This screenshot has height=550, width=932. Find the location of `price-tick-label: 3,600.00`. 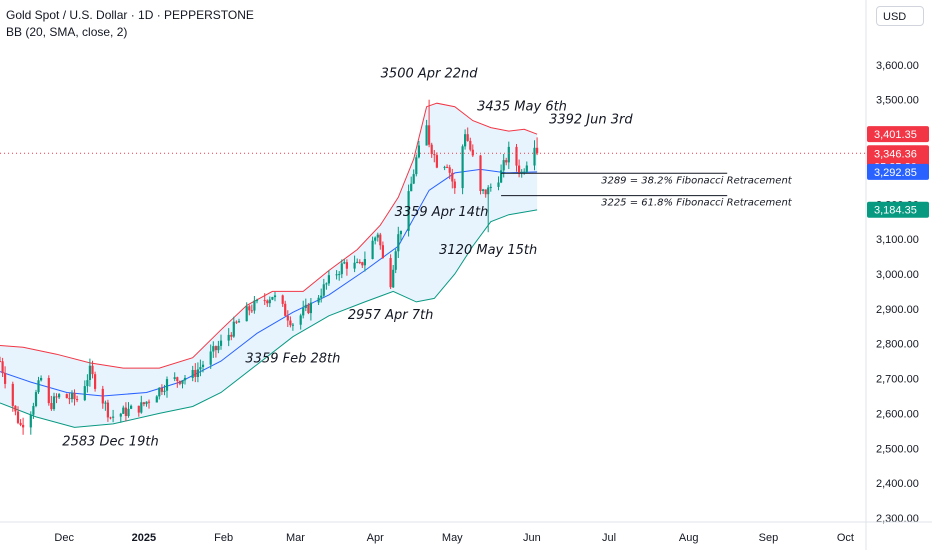

price-tick-label: 3,600.00 is located at coordinates (897, 66).